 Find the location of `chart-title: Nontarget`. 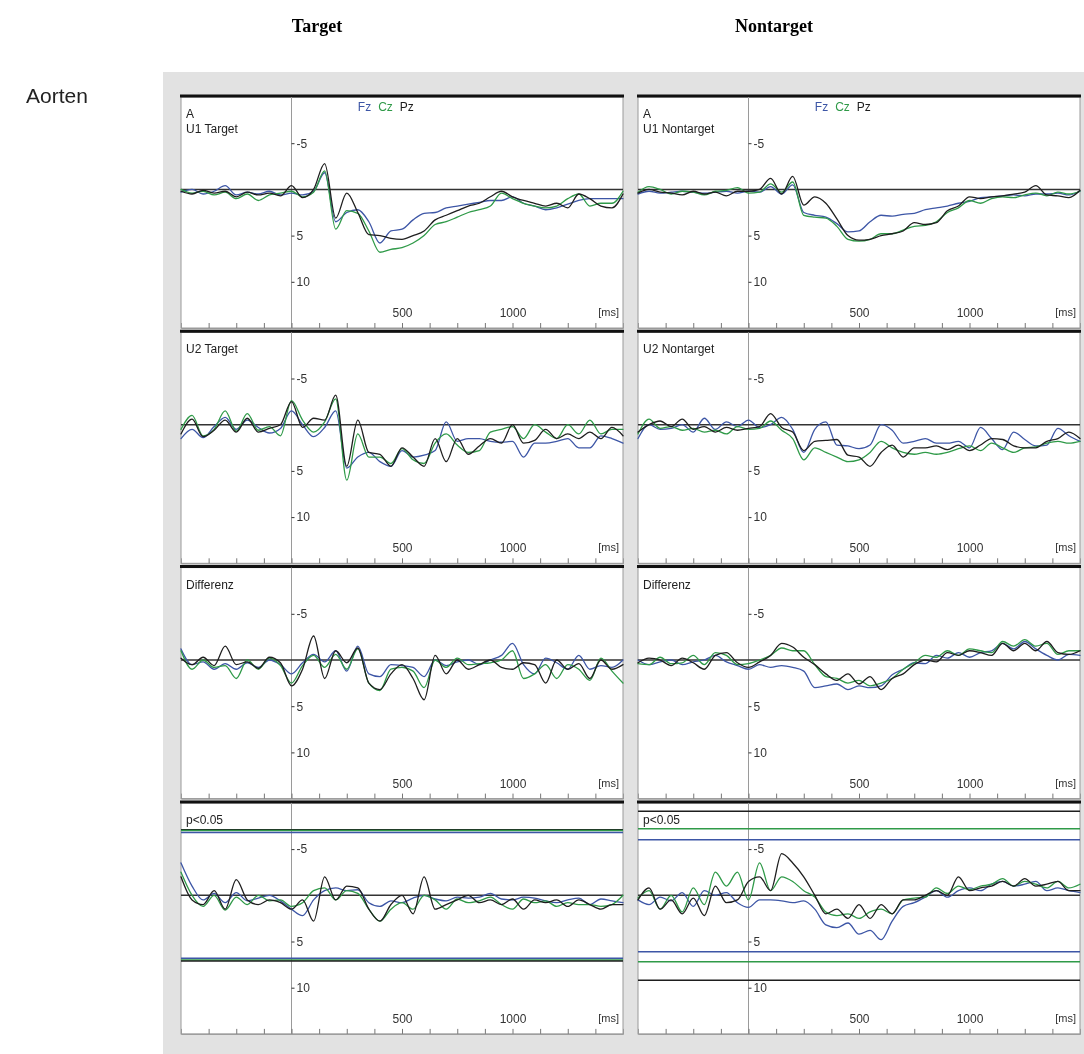

chart-title: Nontarget is located at coordinates (774, 26).